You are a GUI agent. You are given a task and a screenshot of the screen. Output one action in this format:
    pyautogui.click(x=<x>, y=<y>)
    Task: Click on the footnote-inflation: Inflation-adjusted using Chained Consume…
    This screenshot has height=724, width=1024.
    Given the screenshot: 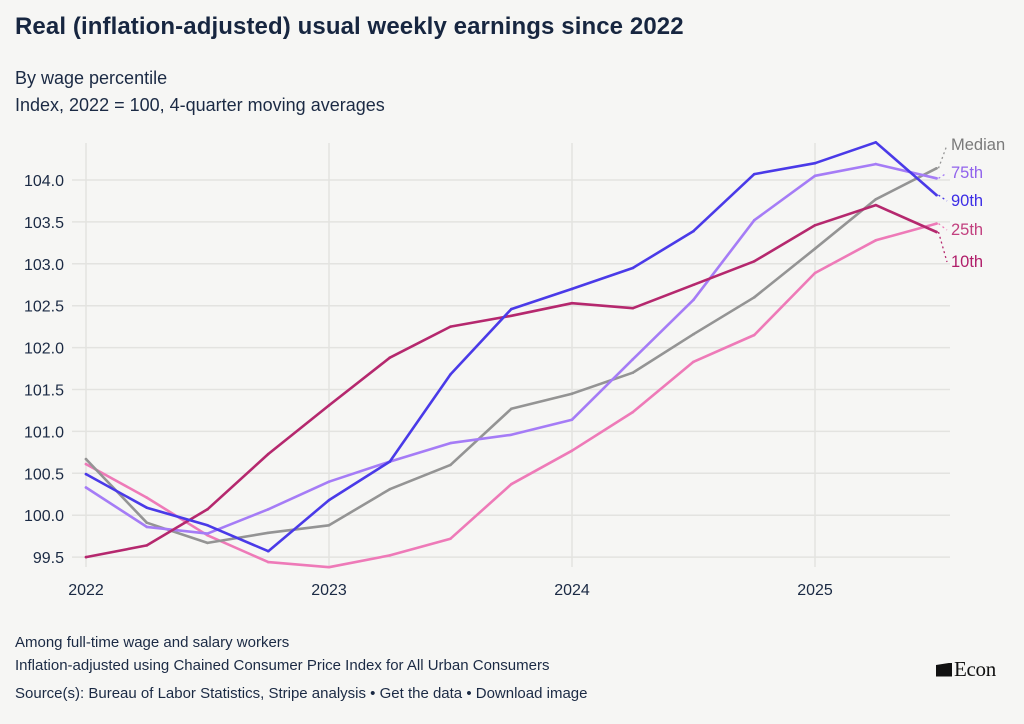 What is the action you would take?
    pyautogui.click(x=282, y=665)
    